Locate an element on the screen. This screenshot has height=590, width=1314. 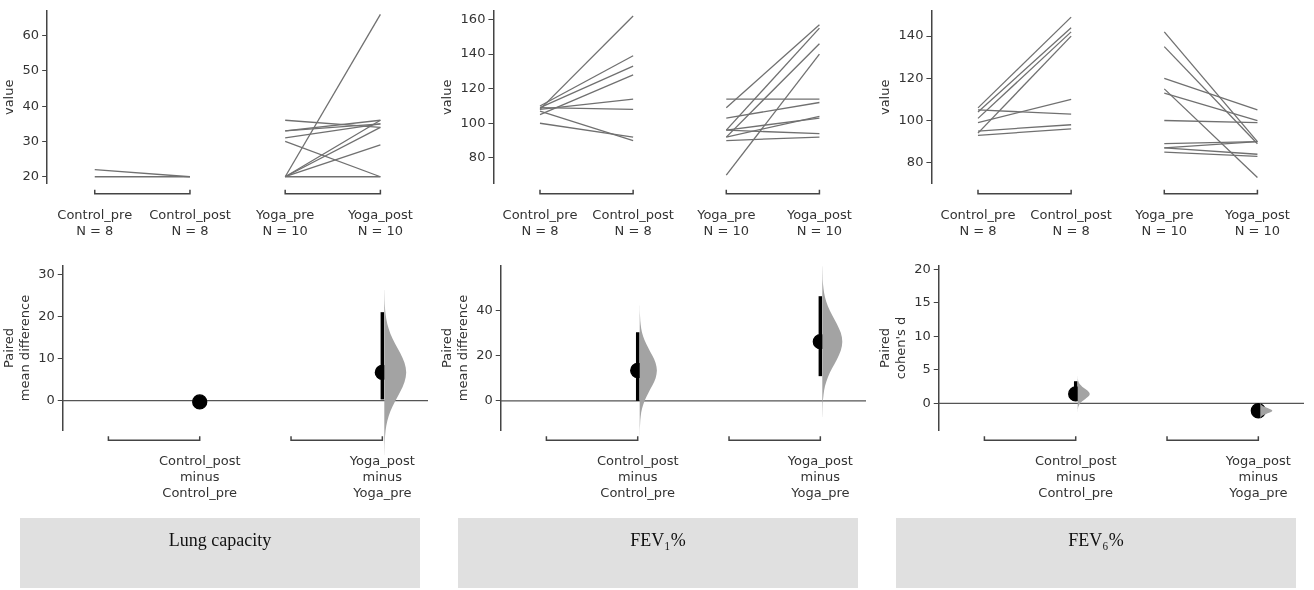
y-tick-label: 15 is located at coordinates (922, 302).